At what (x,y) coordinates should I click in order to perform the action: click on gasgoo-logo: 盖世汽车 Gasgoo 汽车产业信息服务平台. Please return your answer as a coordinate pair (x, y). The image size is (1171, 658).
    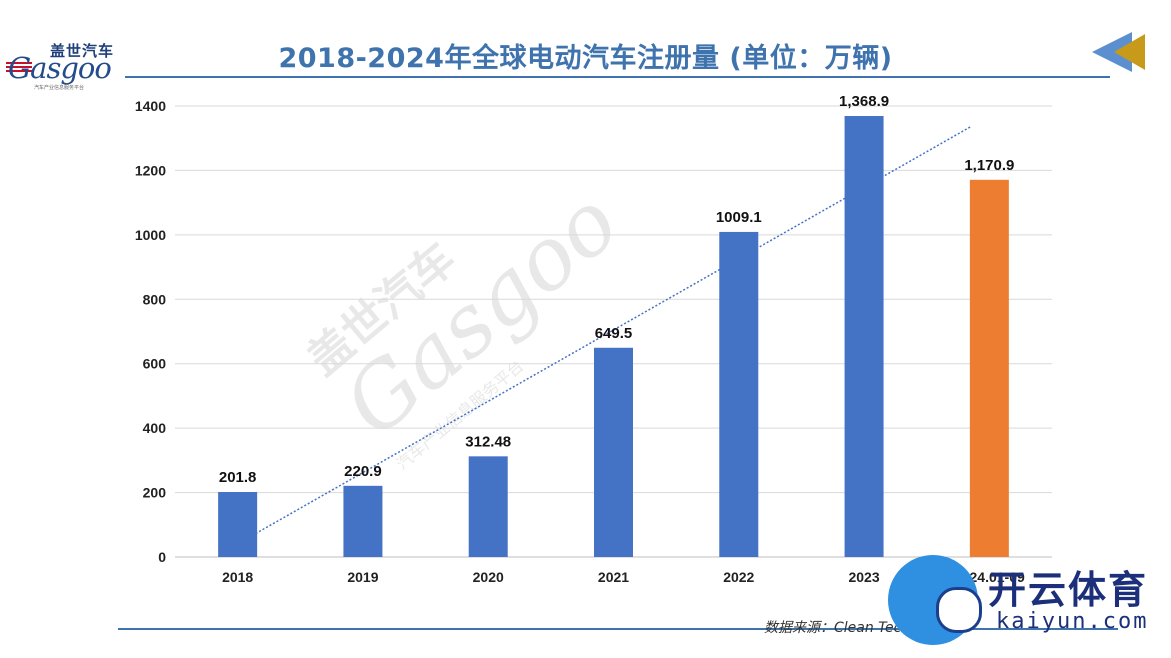
    Looking at the image, I should click on (68, 66).